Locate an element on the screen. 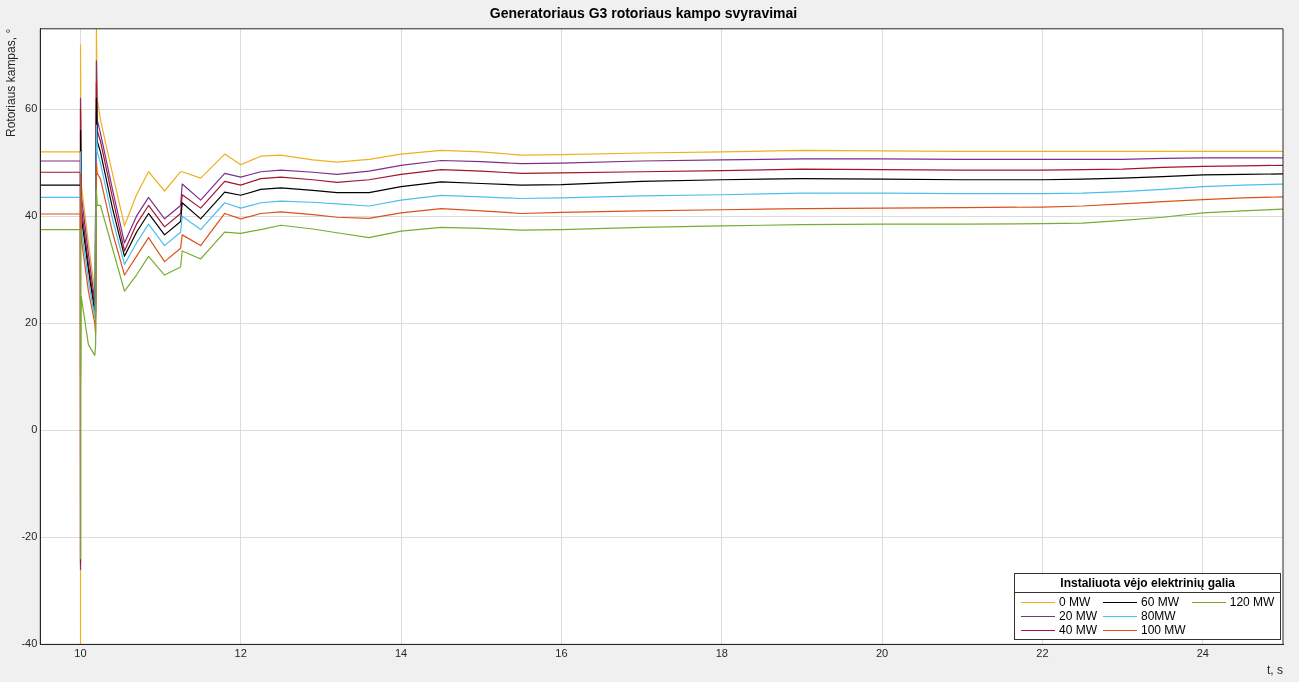 The width and height of the screenshot is (1299, 682). chart-title: Generatoriaus G3 rotoriaus kampo svyravimai is located at coordinates (643, 13).